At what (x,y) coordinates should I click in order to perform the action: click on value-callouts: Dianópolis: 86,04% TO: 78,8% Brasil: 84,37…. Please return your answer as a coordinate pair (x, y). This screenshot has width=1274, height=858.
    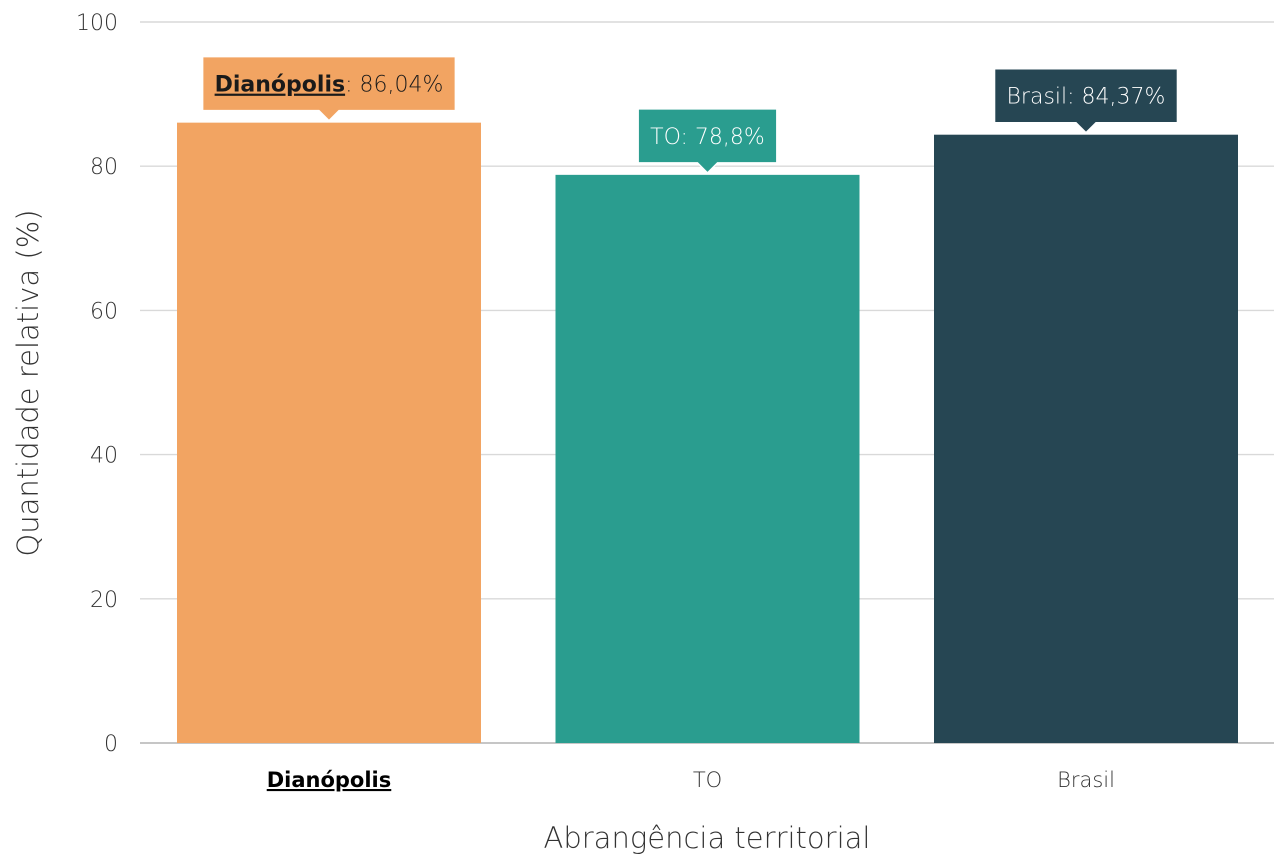
    Looking at the image, I should click on (690, 114).